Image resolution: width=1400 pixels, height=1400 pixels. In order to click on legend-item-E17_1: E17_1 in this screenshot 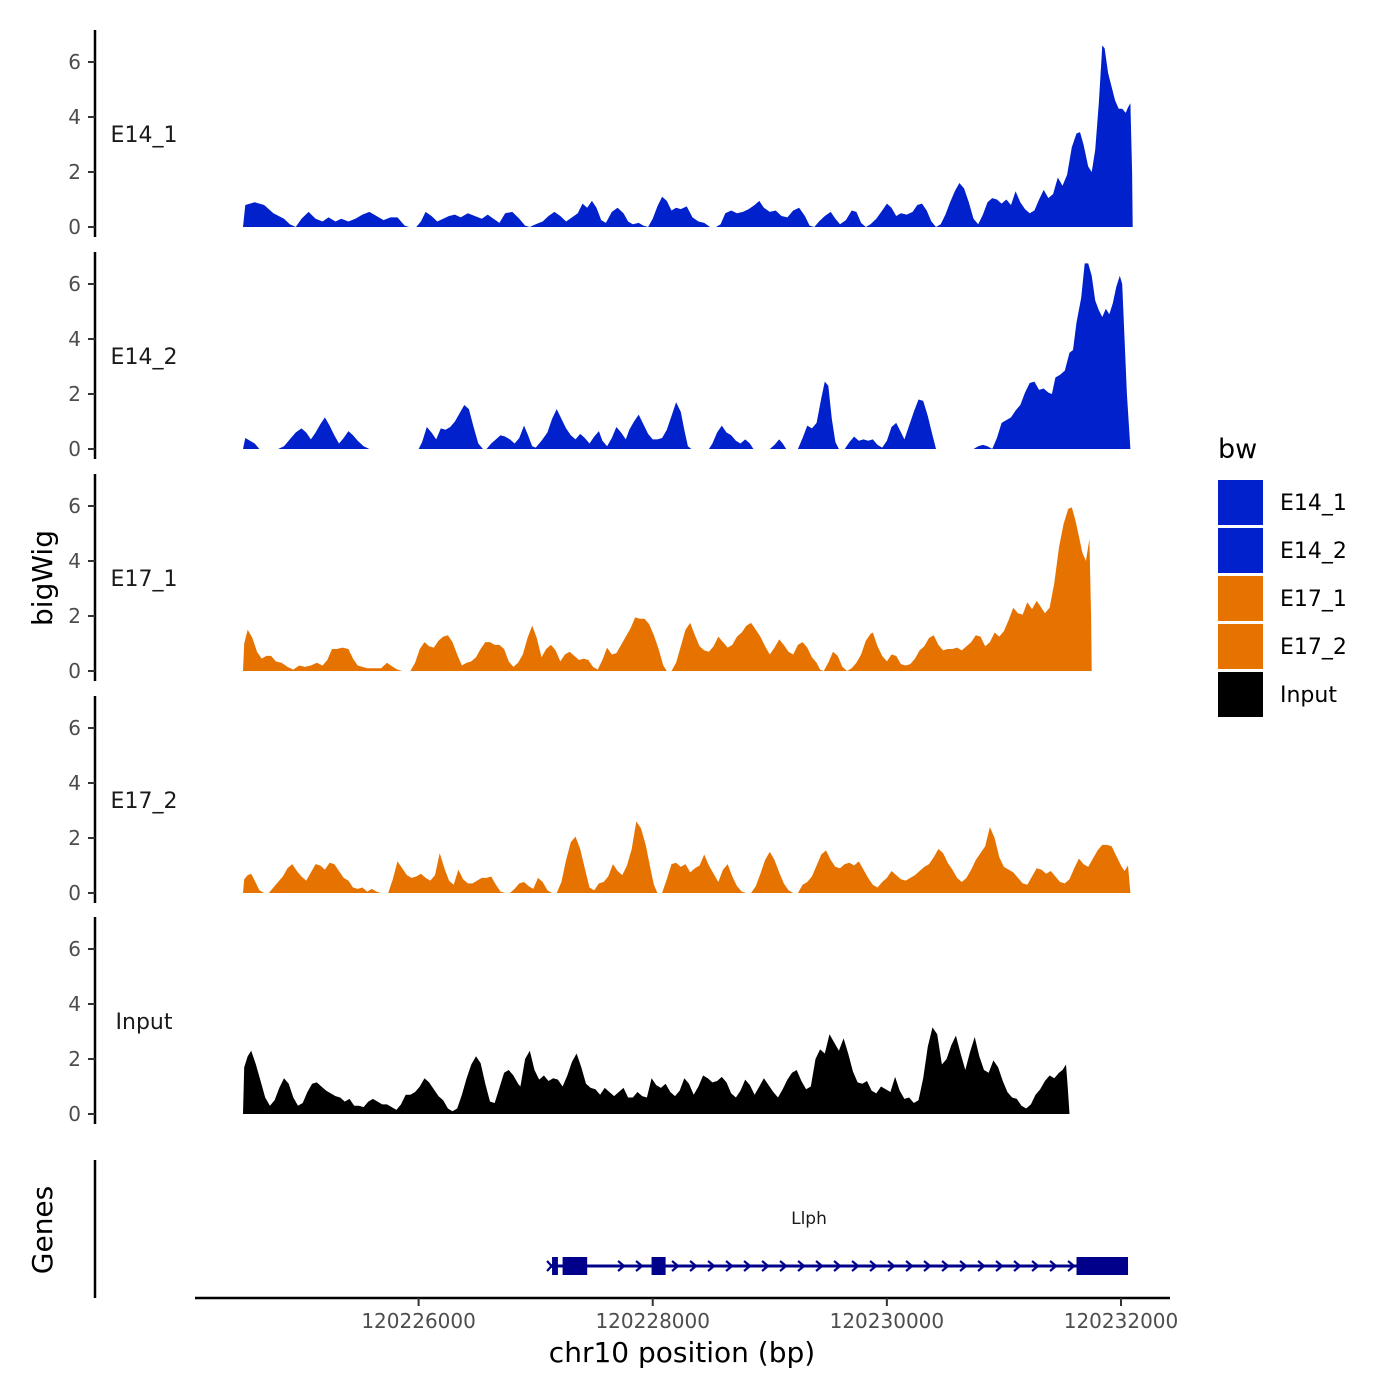, I will do `click(1282, 598)`.